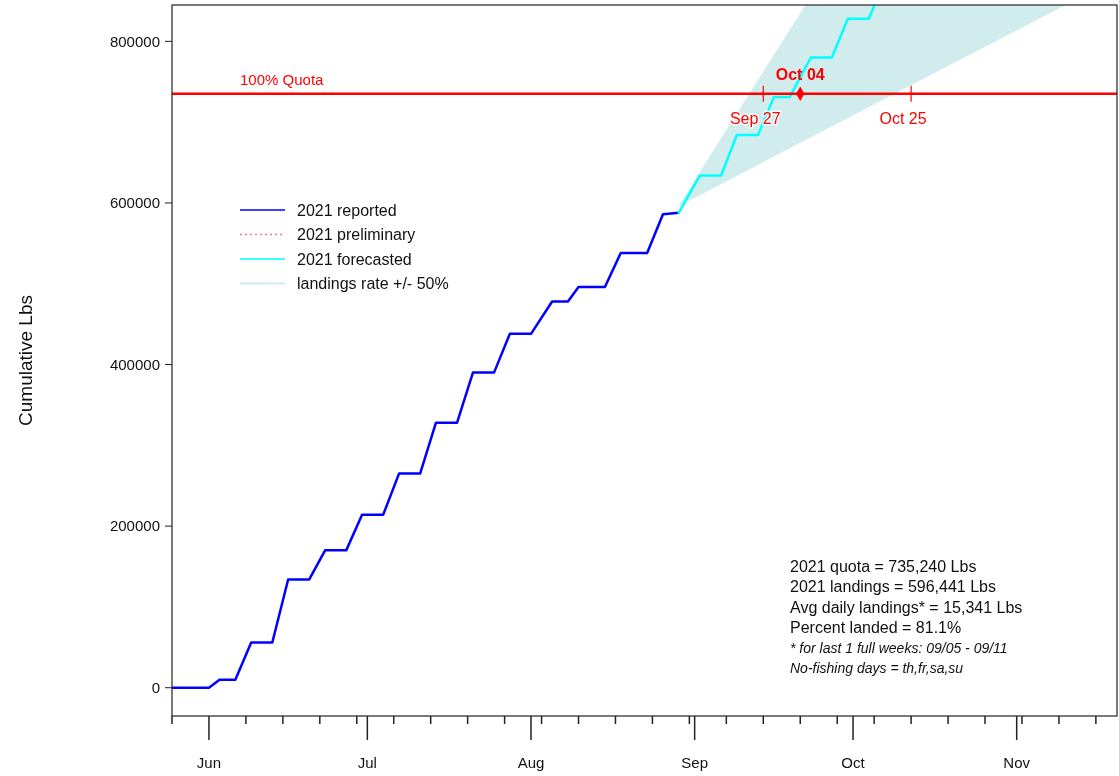 This screenshot has width=1119, height=776. What do you see at coordinates (356, 235) in the screenshot?
I see `legend-label: 2021 preliminary` at bounding box center [356, 235].